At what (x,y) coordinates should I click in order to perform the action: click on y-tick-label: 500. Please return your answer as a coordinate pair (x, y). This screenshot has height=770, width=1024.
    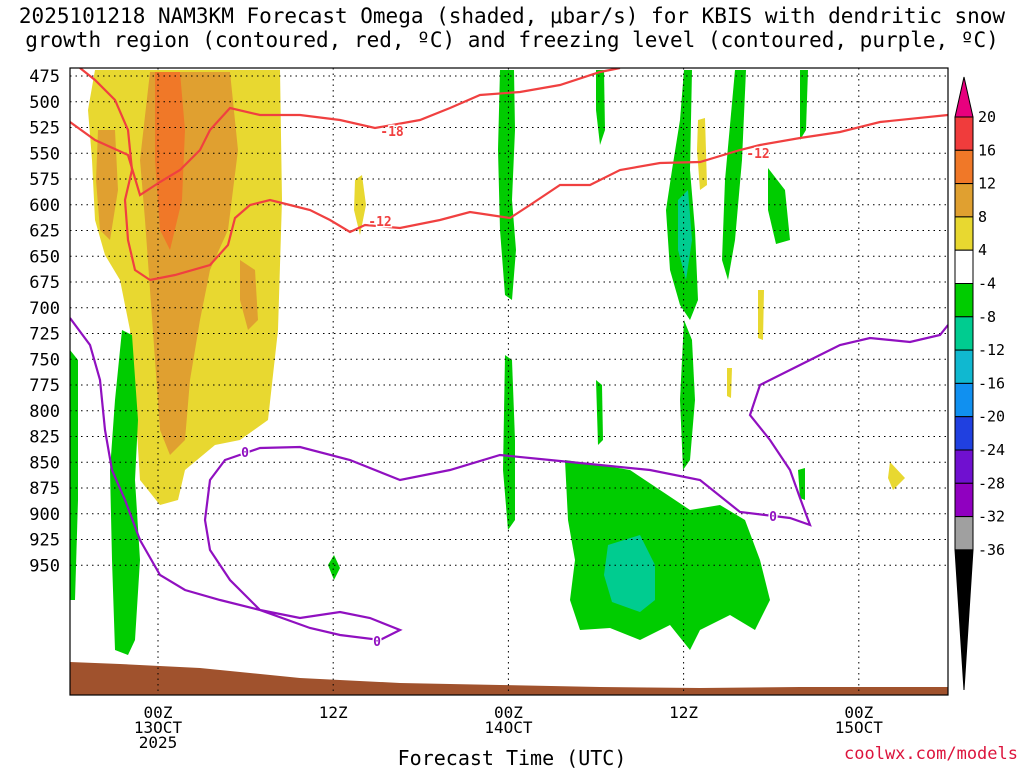
    Looking at the image, I should click on (44, 103).